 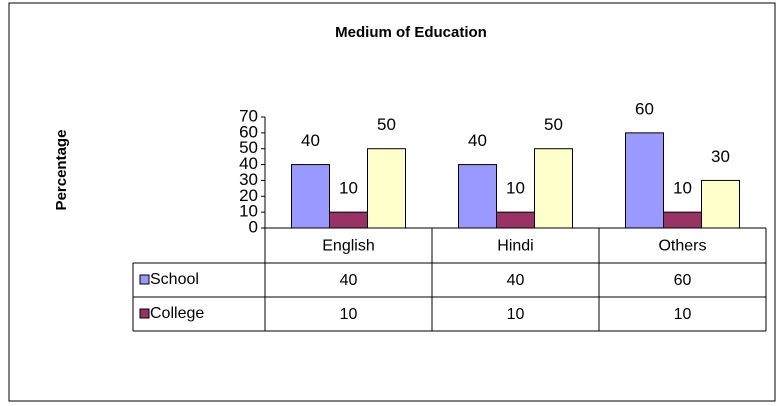 I want to click on y-tick-label: 40, so click(x=248, y=163).